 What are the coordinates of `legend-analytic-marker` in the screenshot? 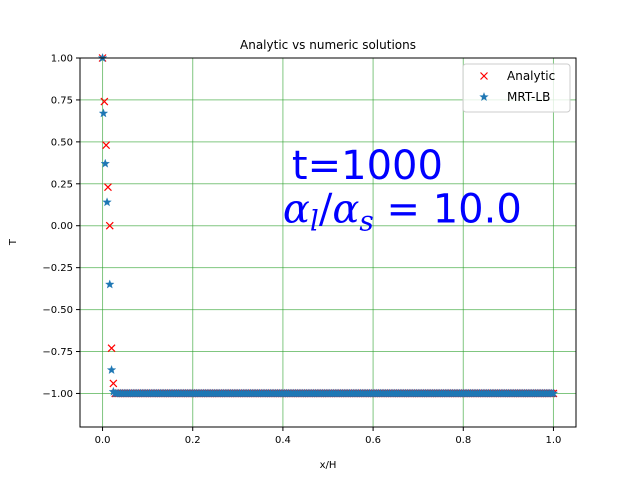 It's located at (484, 76).